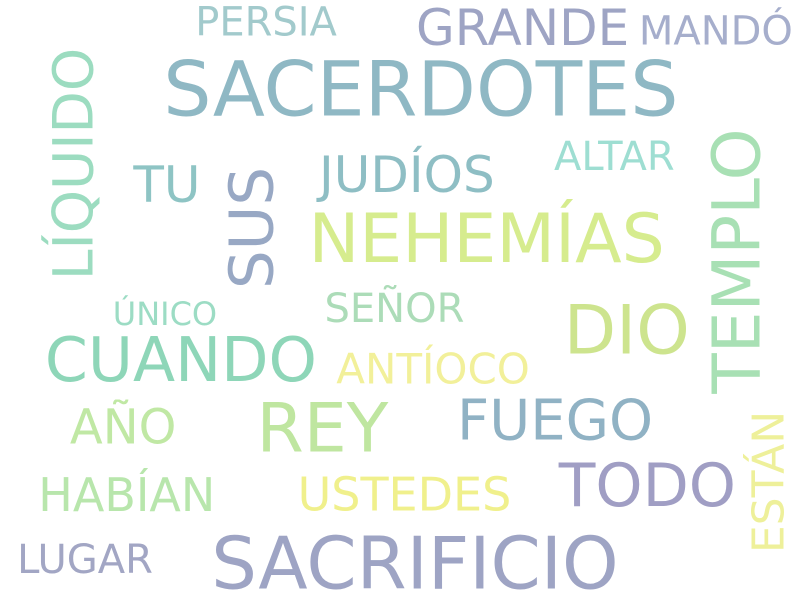 This screenshot has height=600, width=800. What do you see at coordinates (406, 175) in the screenshot?
I see `word-judios: JUDÍOS` at bounding box center [406, 175].